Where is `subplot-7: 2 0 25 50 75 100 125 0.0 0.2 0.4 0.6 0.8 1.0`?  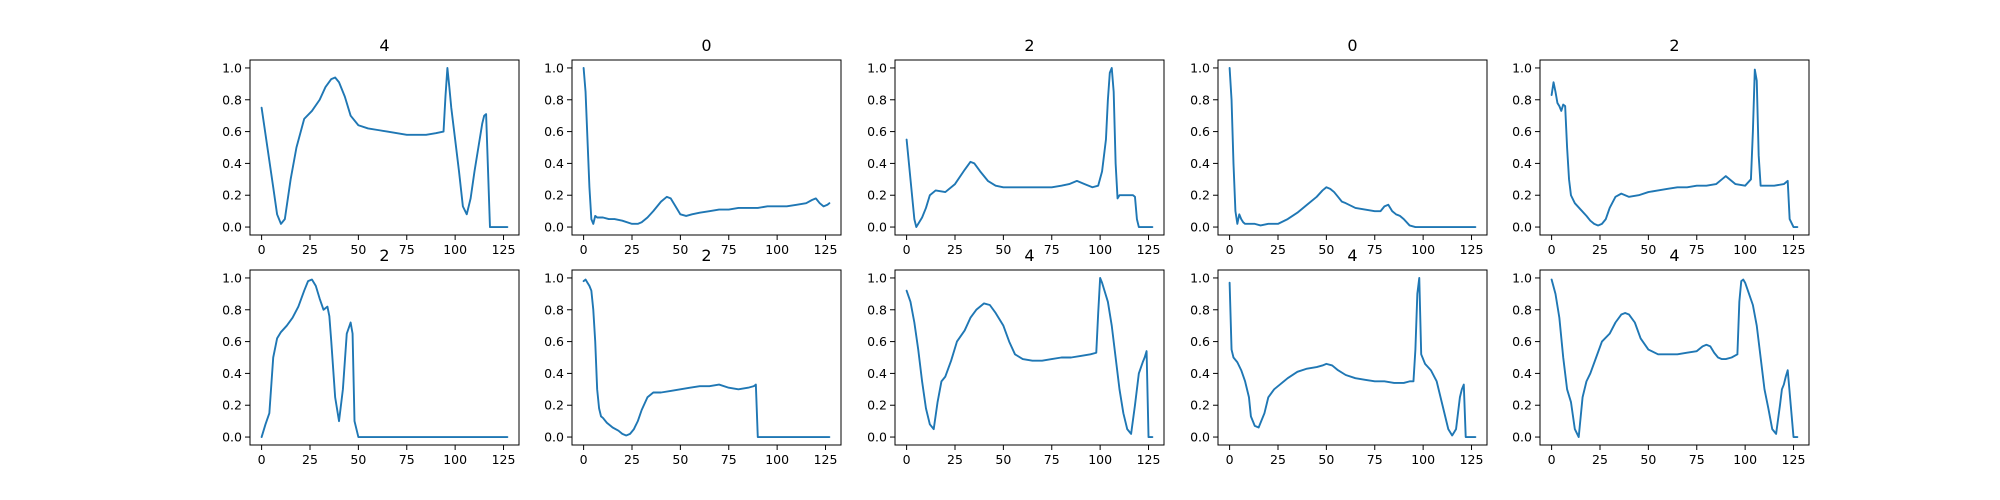
subplot-7: 2 0 25 50 75 100 125 0.0 0.2 0.4 0.6 0.8 1.0 is located at coordinates (693, 356).